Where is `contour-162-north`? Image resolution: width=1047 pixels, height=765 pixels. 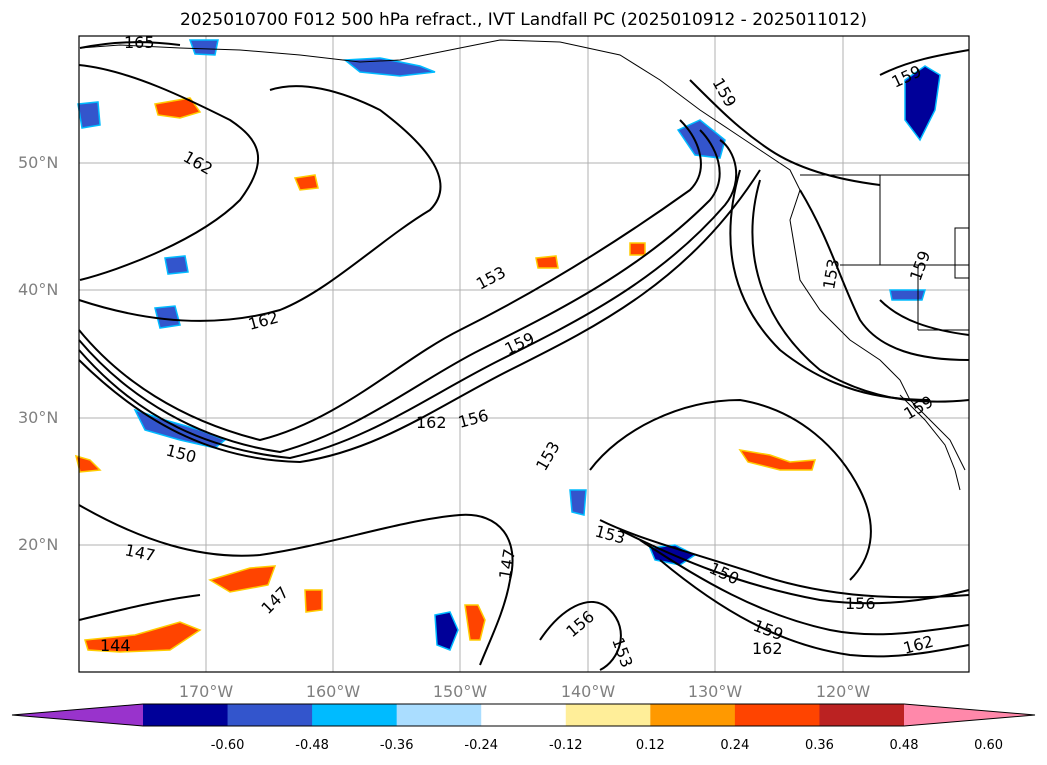
contour-162-north is located at coordinates (168, 172).